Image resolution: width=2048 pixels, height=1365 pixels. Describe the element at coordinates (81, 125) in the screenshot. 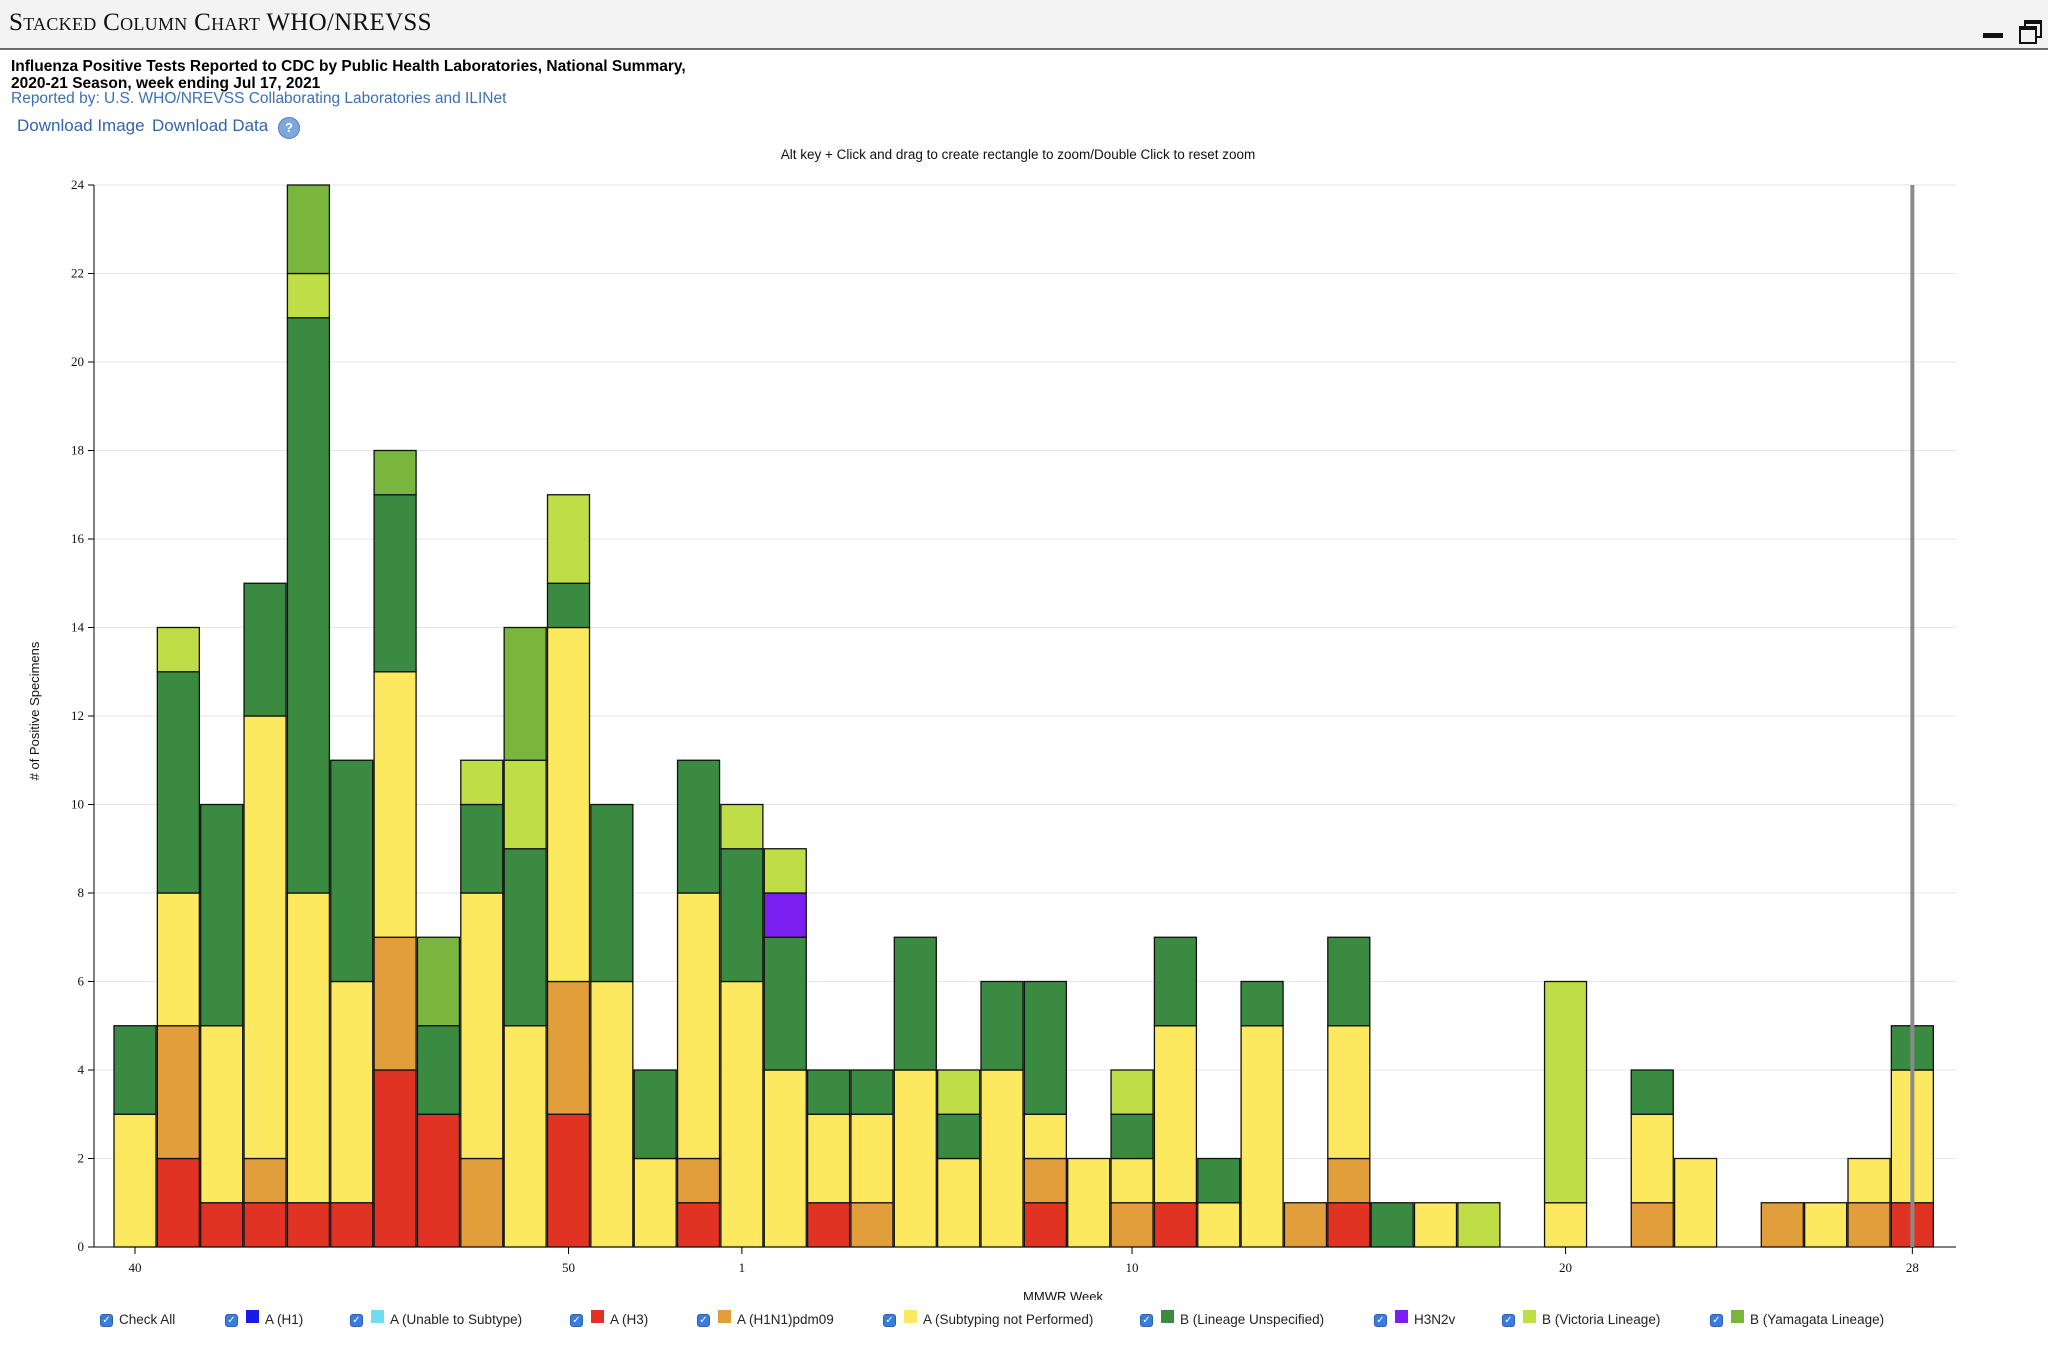

I see `download-image-link: Download Image` at that location.